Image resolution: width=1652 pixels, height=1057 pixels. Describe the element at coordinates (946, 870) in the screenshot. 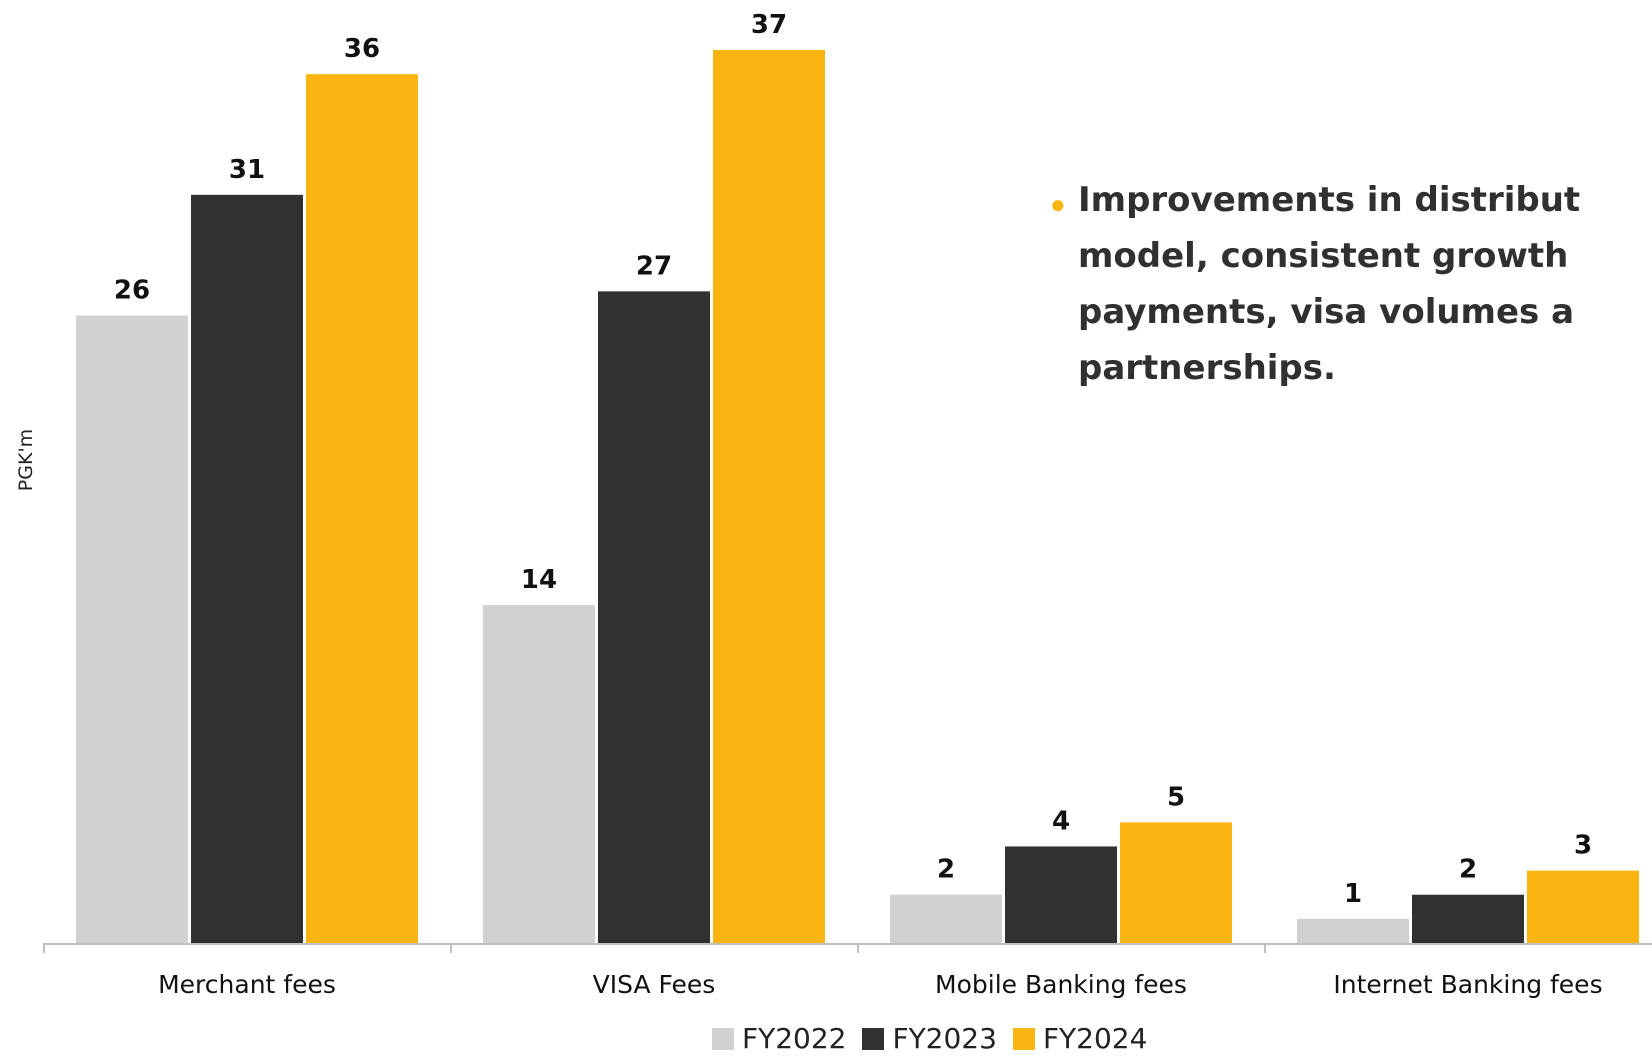

I see `data-label-mobile-banking-fees-fy2022: 2` at that location.